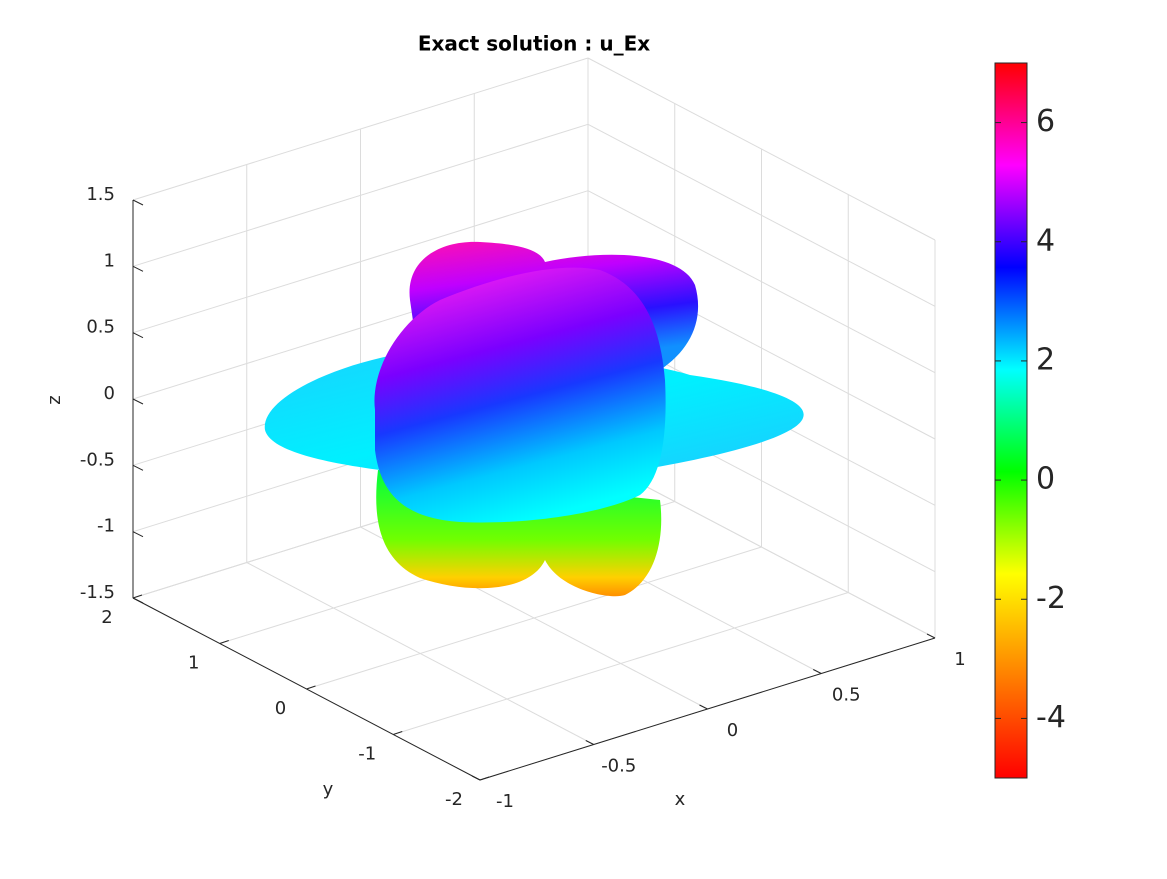 This screenshot has height=879, width=1167. Describe the element at coordinates (193, 663) in the screenshot. I see `y-tick-label: 1` at that location.